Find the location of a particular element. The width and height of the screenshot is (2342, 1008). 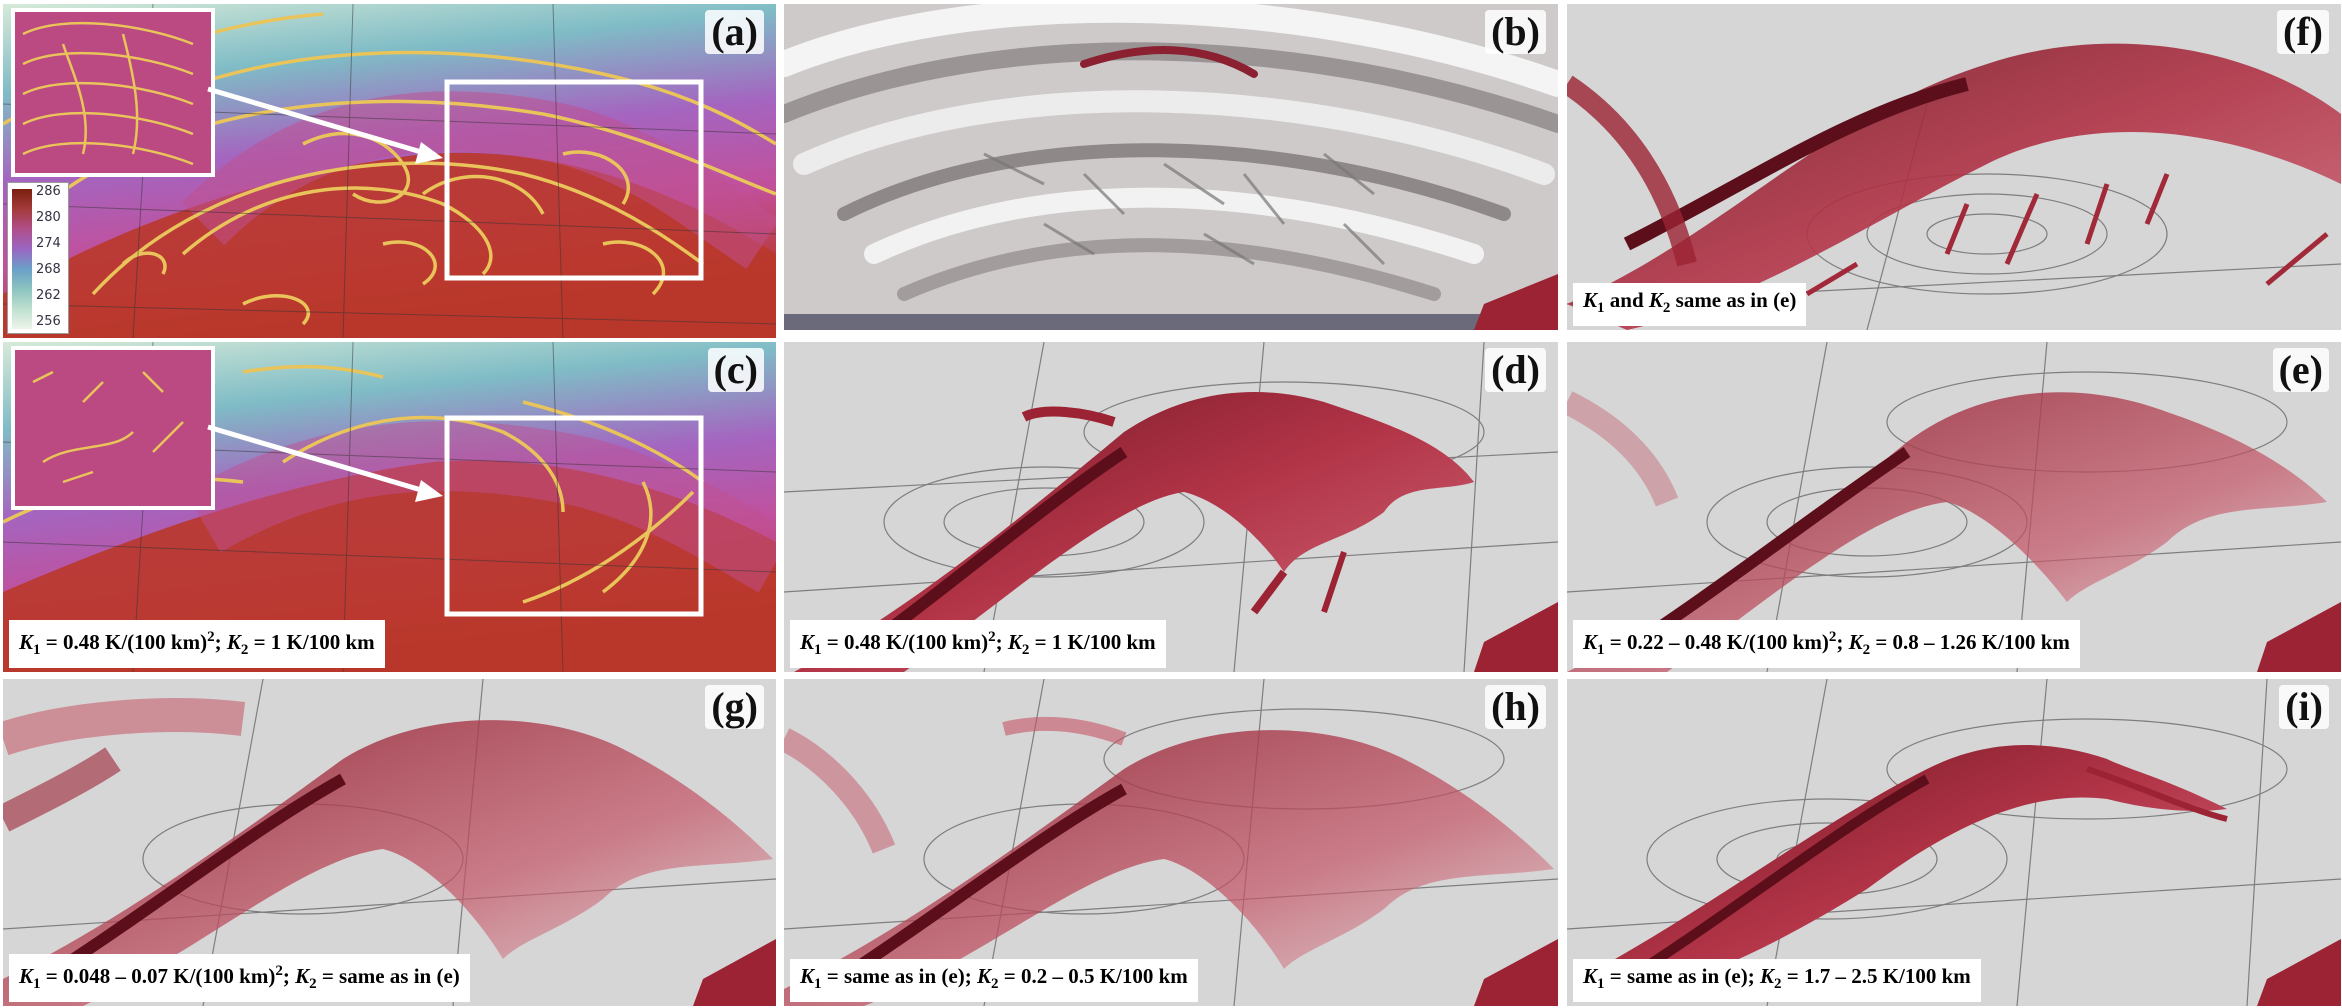

panel-label: (f) is located at coordinates (2303, 32).